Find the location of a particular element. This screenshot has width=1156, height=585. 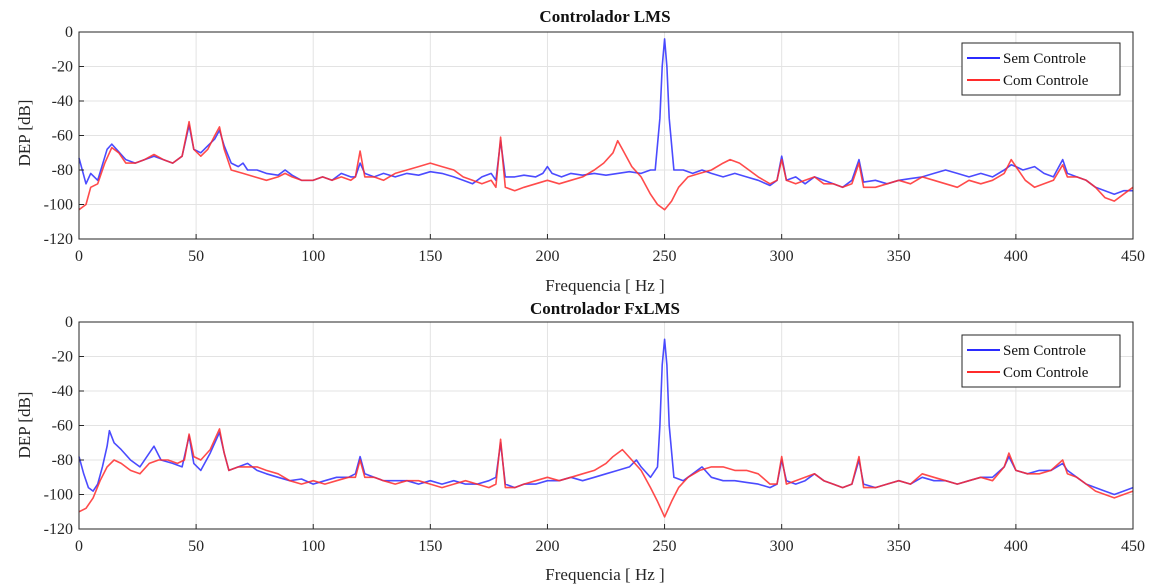

chart-title: Controlador FxLMS is located at coordinates (605, 308).